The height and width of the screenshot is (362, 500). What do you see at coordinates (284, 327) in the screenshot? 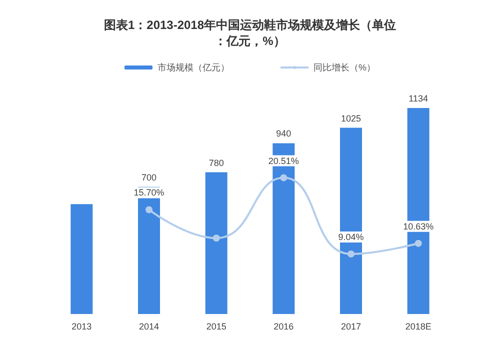
I see `x-tick-label: 2016` at bounding box center [284, 327].